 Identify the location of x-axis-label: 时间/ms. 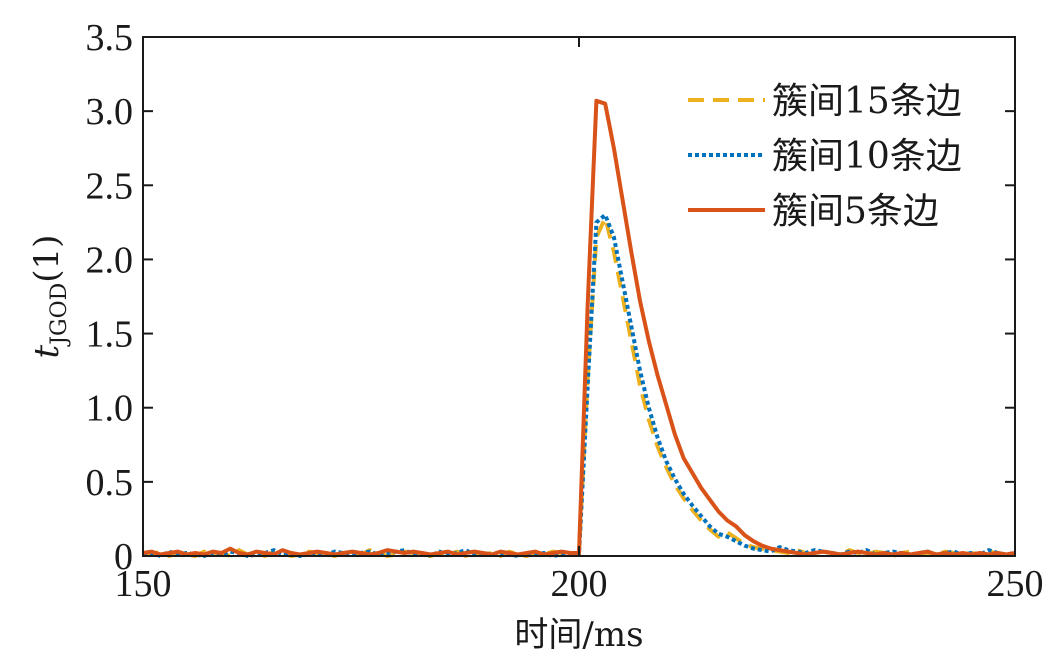
(578, 635).